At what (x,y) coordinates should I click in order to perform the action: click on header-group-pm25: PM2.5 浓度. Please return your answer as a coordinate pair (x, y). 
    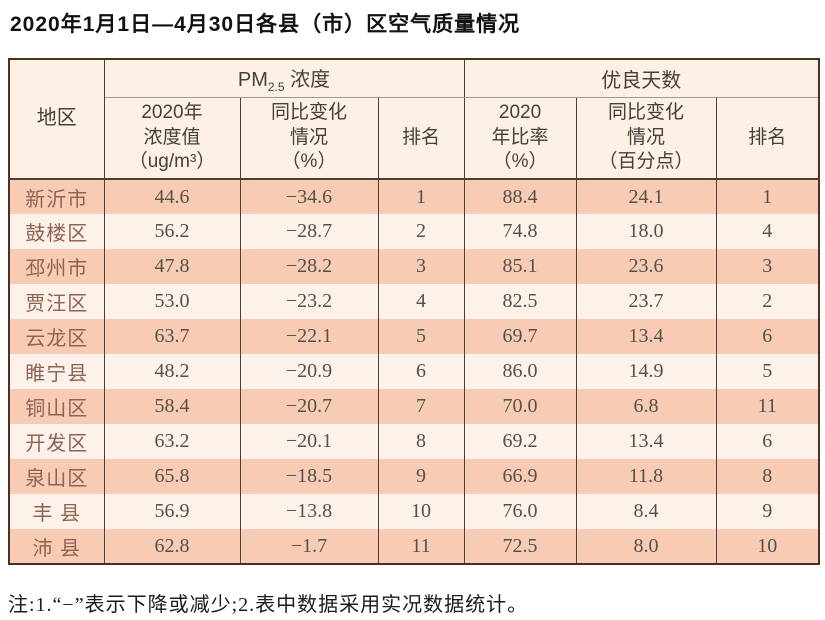
    Looking at the image, I should click on (284, 78).